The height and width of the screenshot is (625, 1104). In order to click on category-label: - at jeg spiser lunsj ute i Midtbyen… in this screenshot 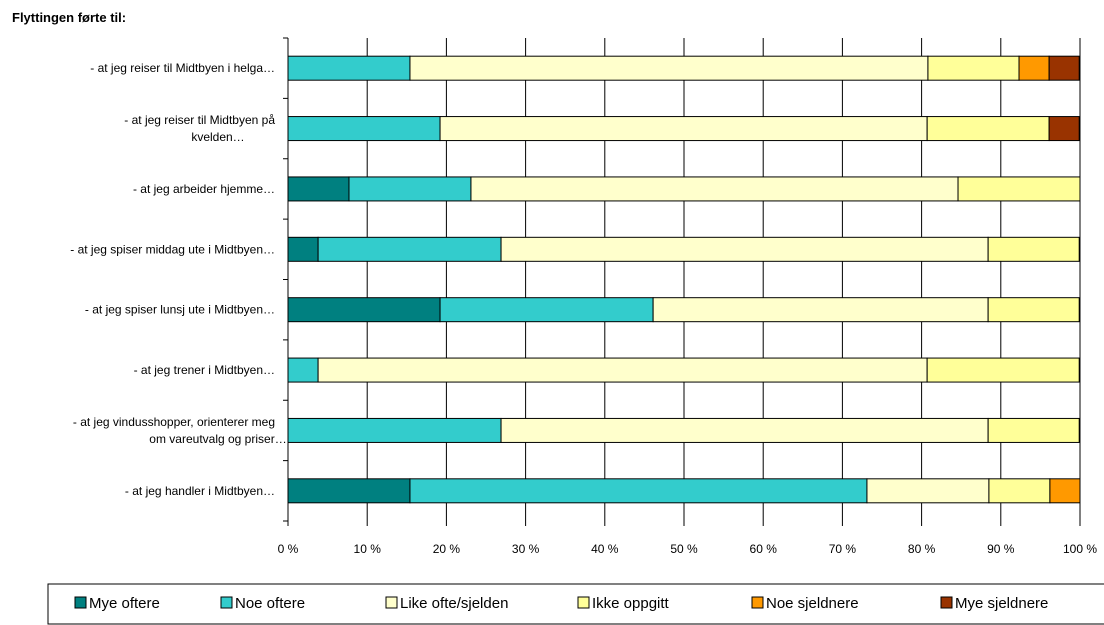, I will do `click(180, 310)`.